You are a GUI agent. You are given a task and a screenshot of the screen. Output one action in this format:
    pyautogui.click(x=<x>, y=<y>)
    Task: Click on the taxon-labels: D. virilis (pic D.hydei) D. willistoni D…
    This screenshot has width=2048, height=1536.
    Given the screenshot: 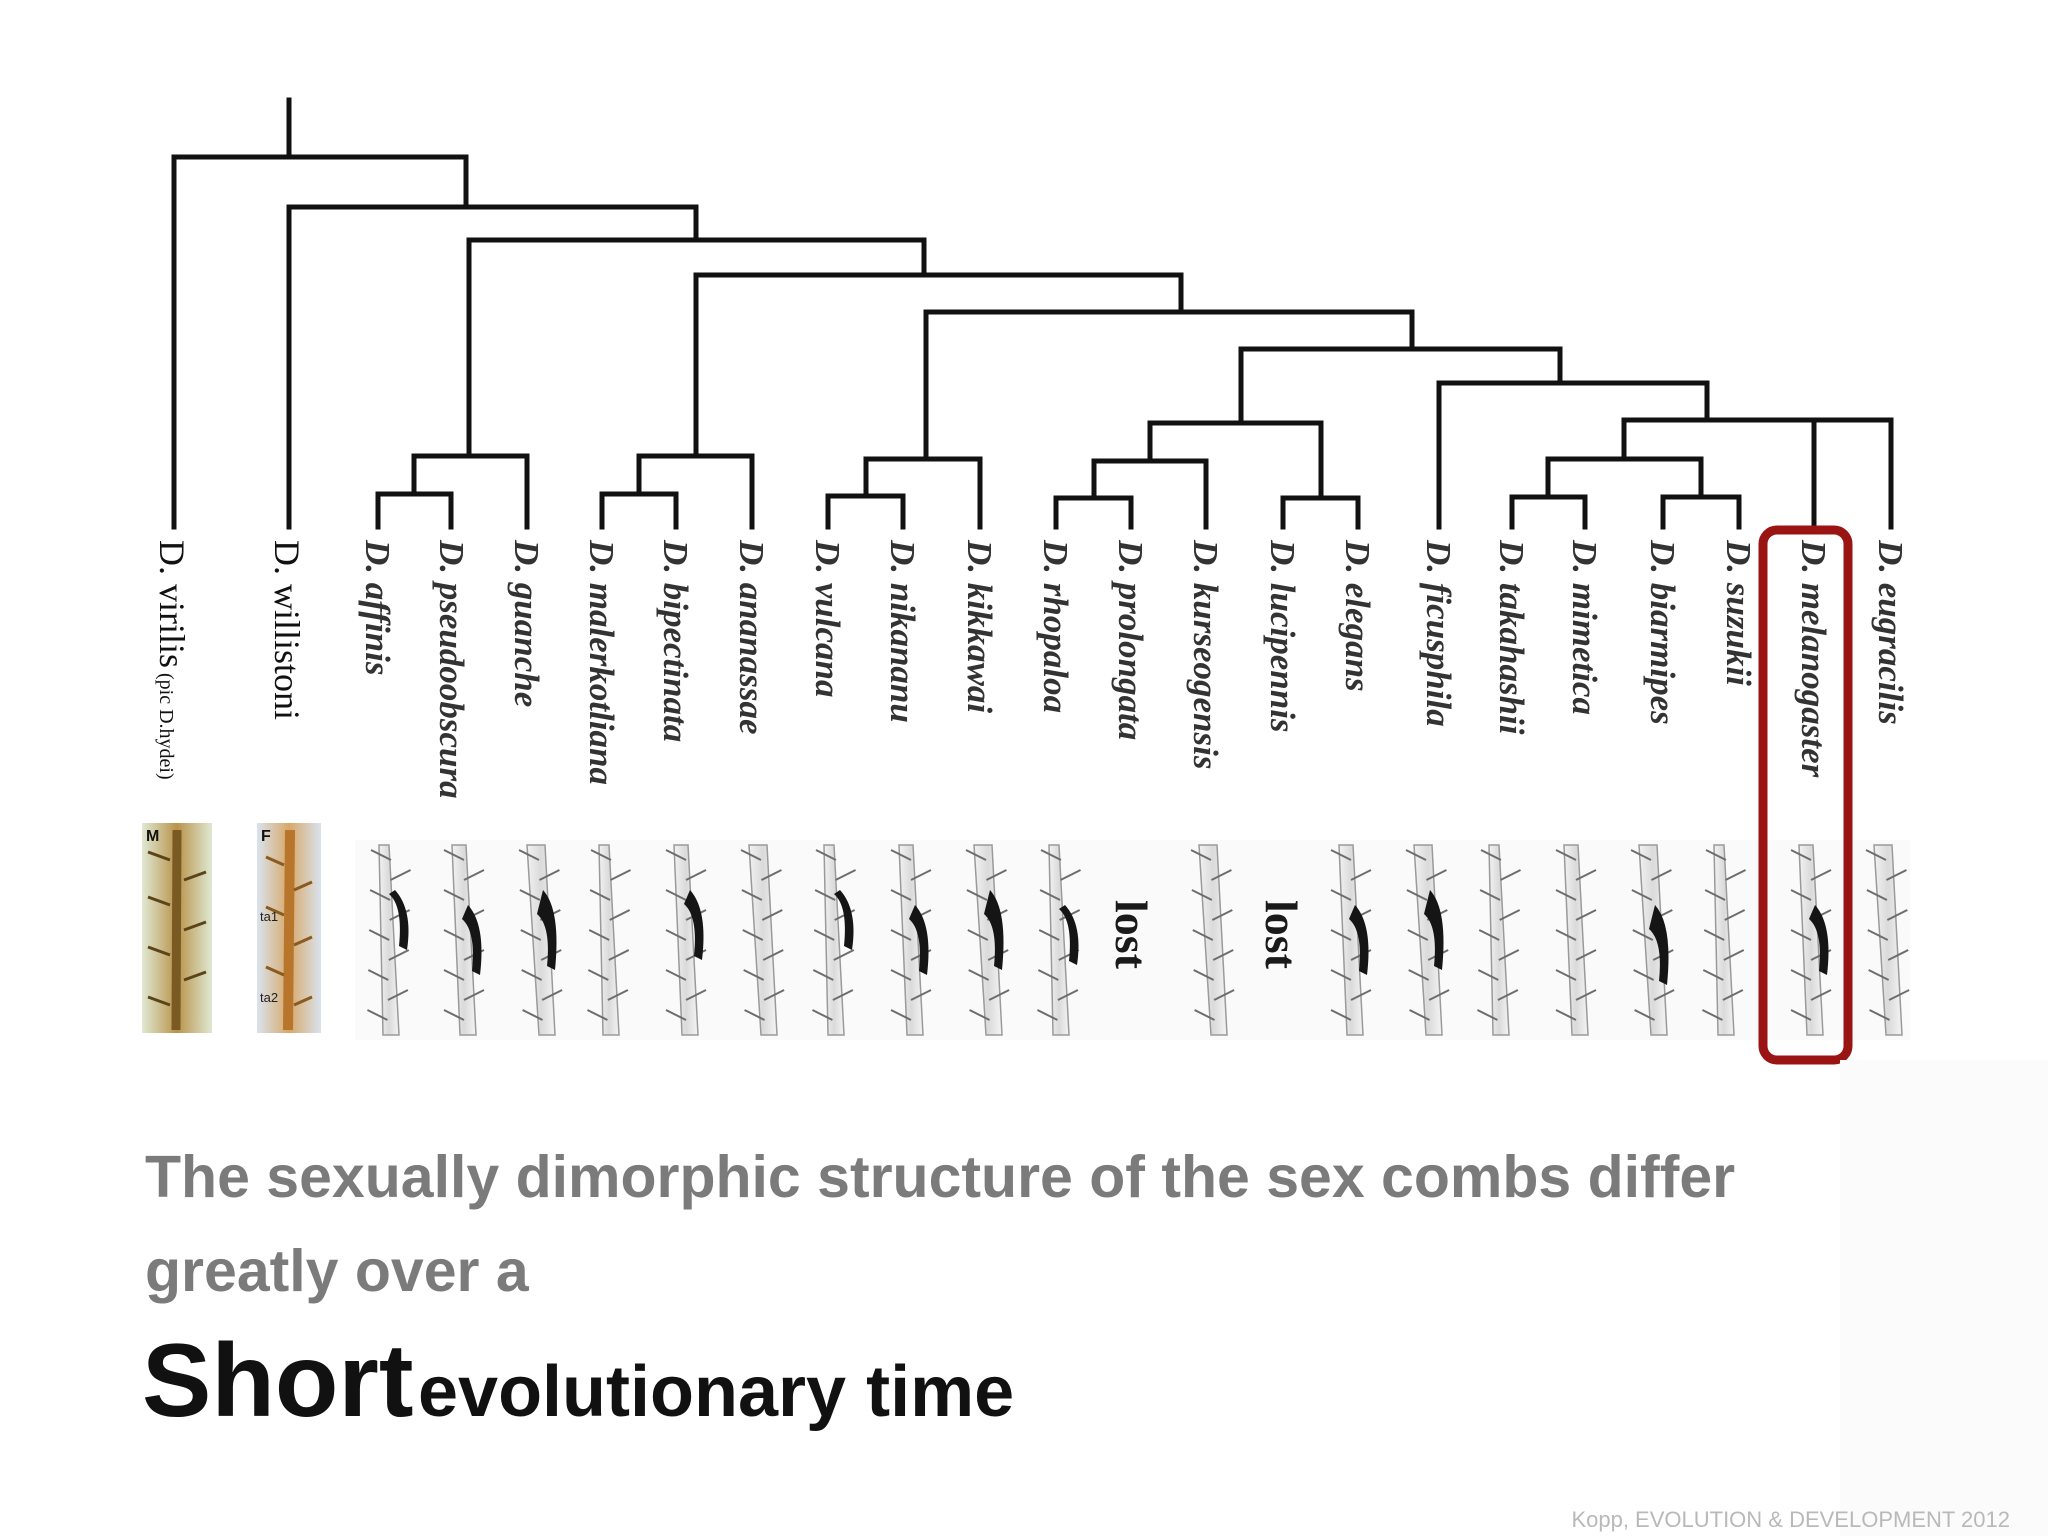 What is the action you would take?
    pyautogui.click(x=1031, y=669)
    